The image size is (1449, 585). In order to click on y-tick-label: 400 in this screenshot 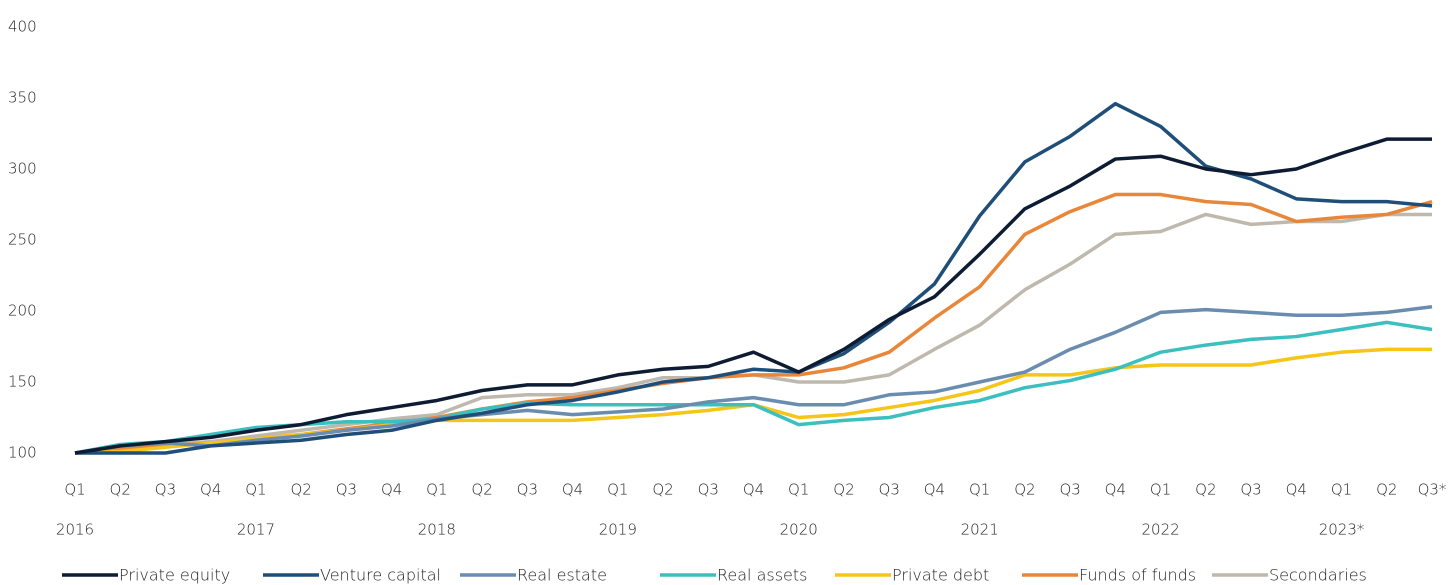, I will do `click(22, 27)`.